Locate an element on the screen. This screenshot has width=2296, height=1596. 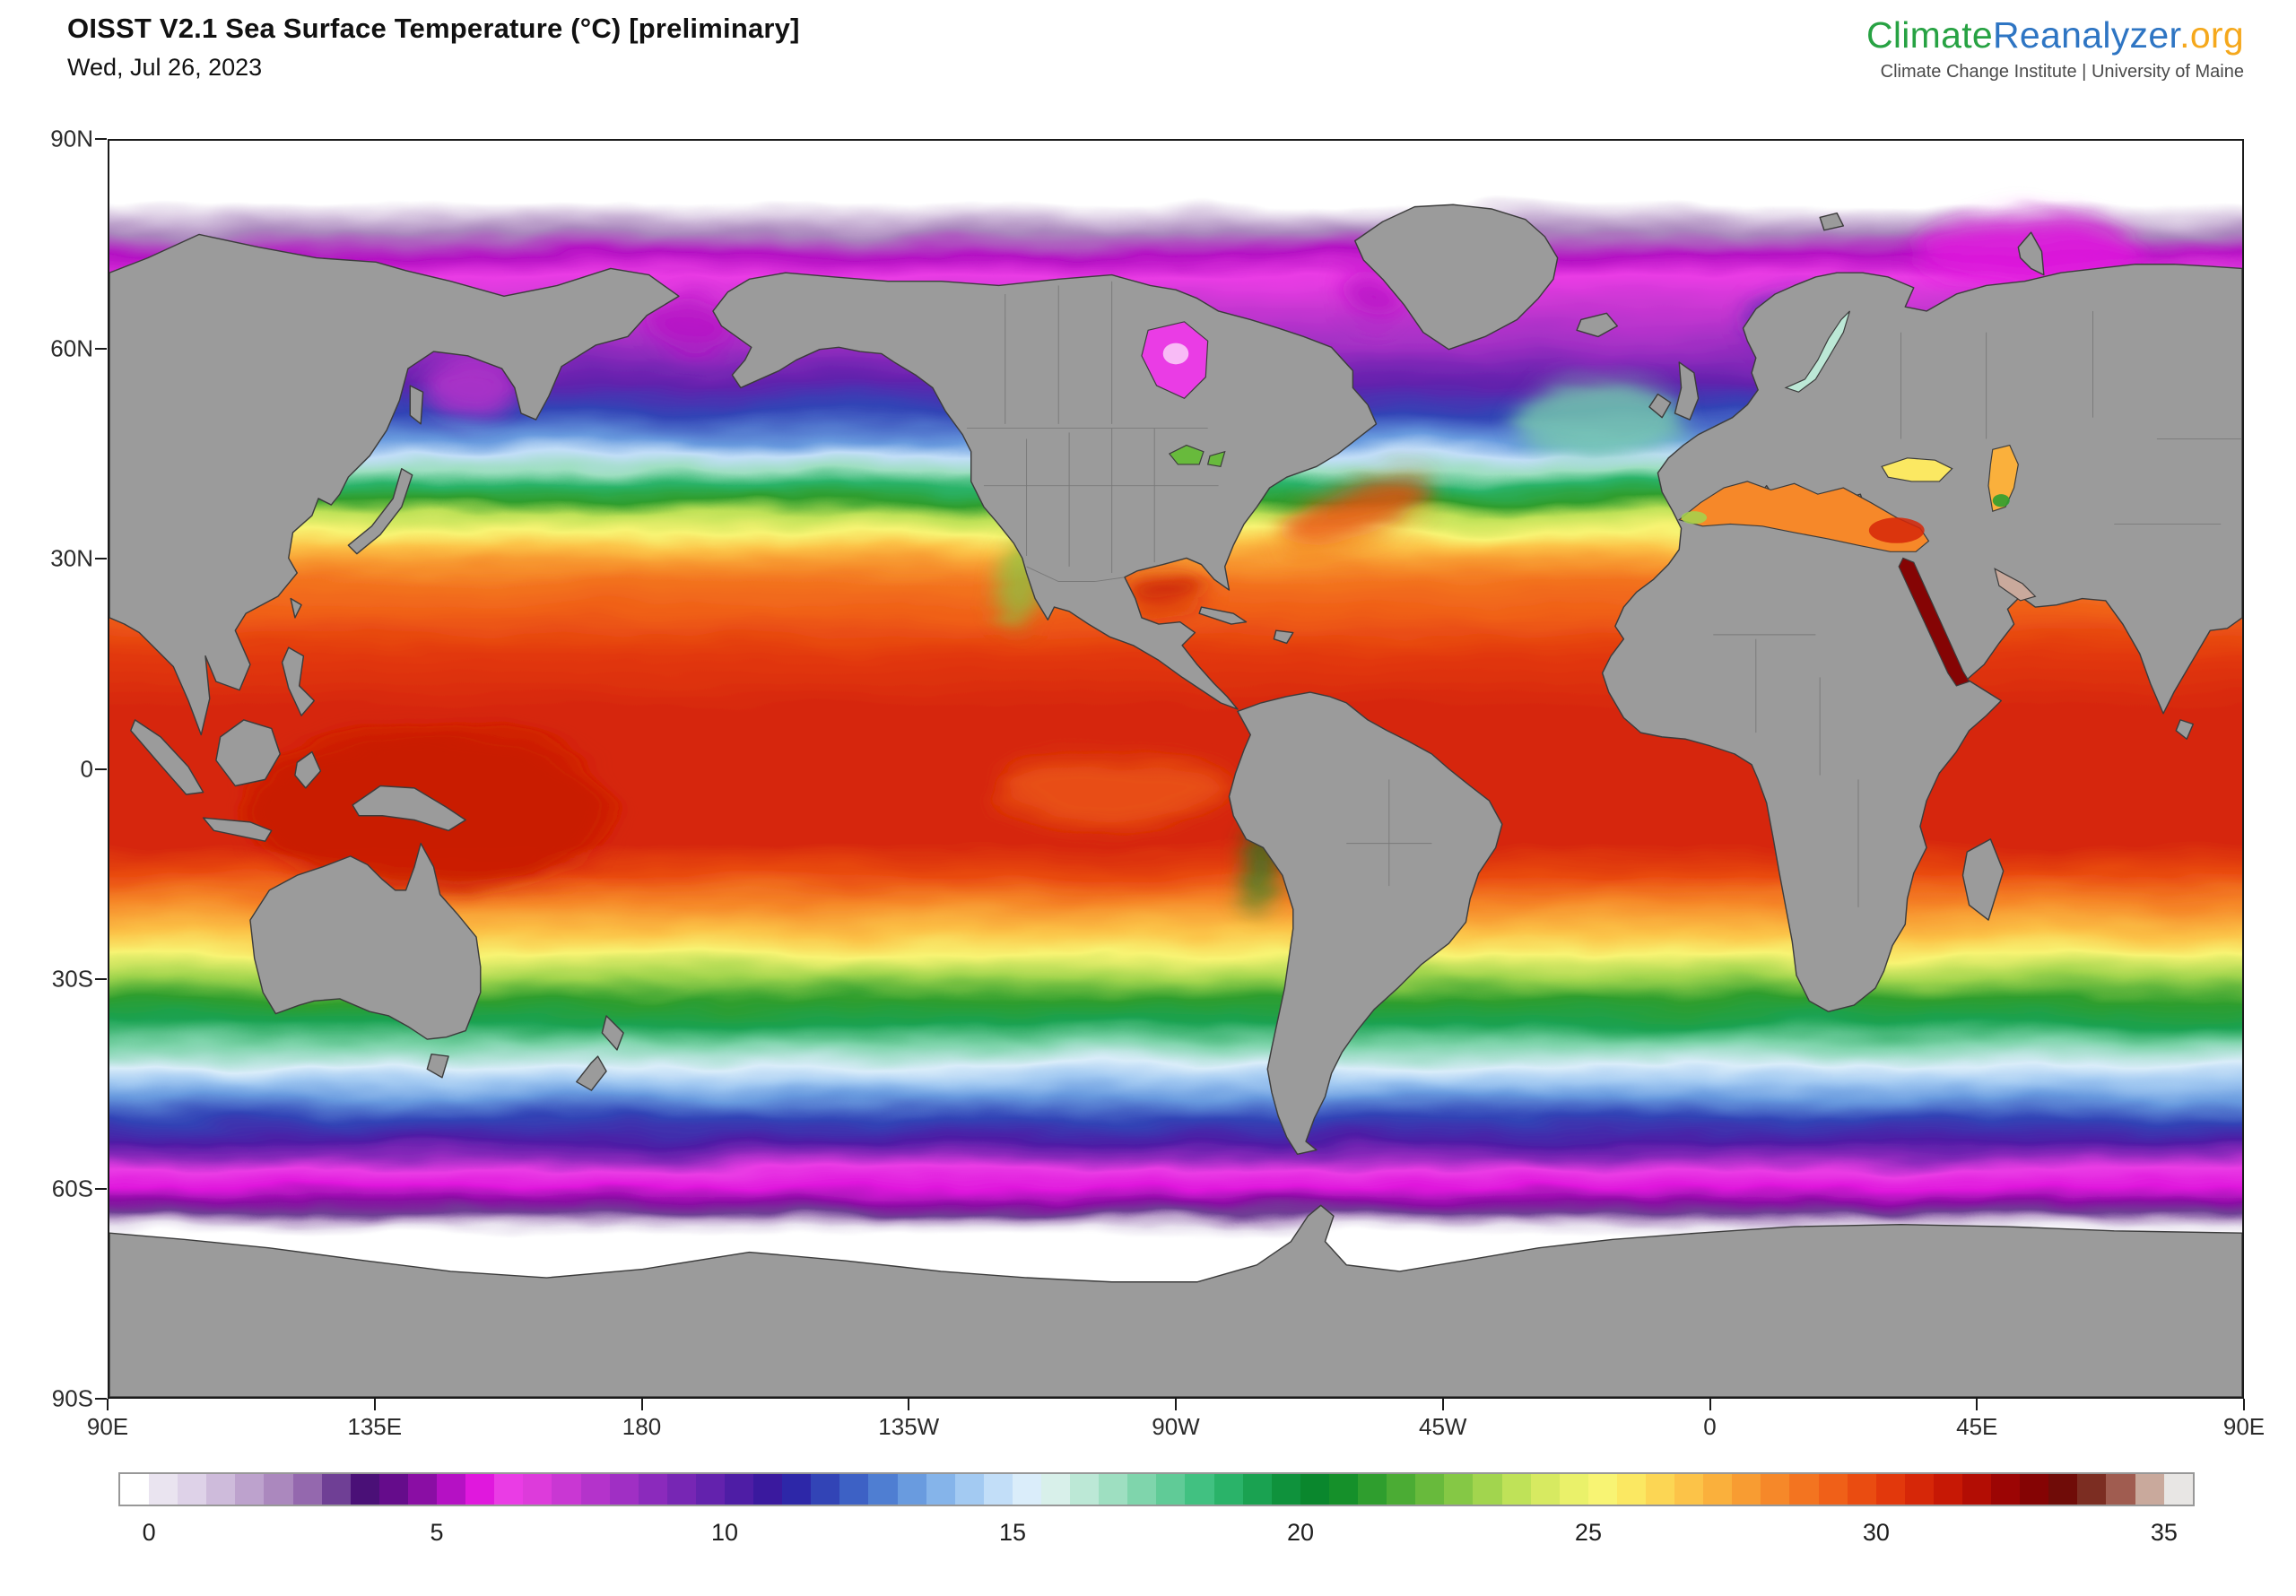
great-lakes-east is located at coordinates (1216, 459).